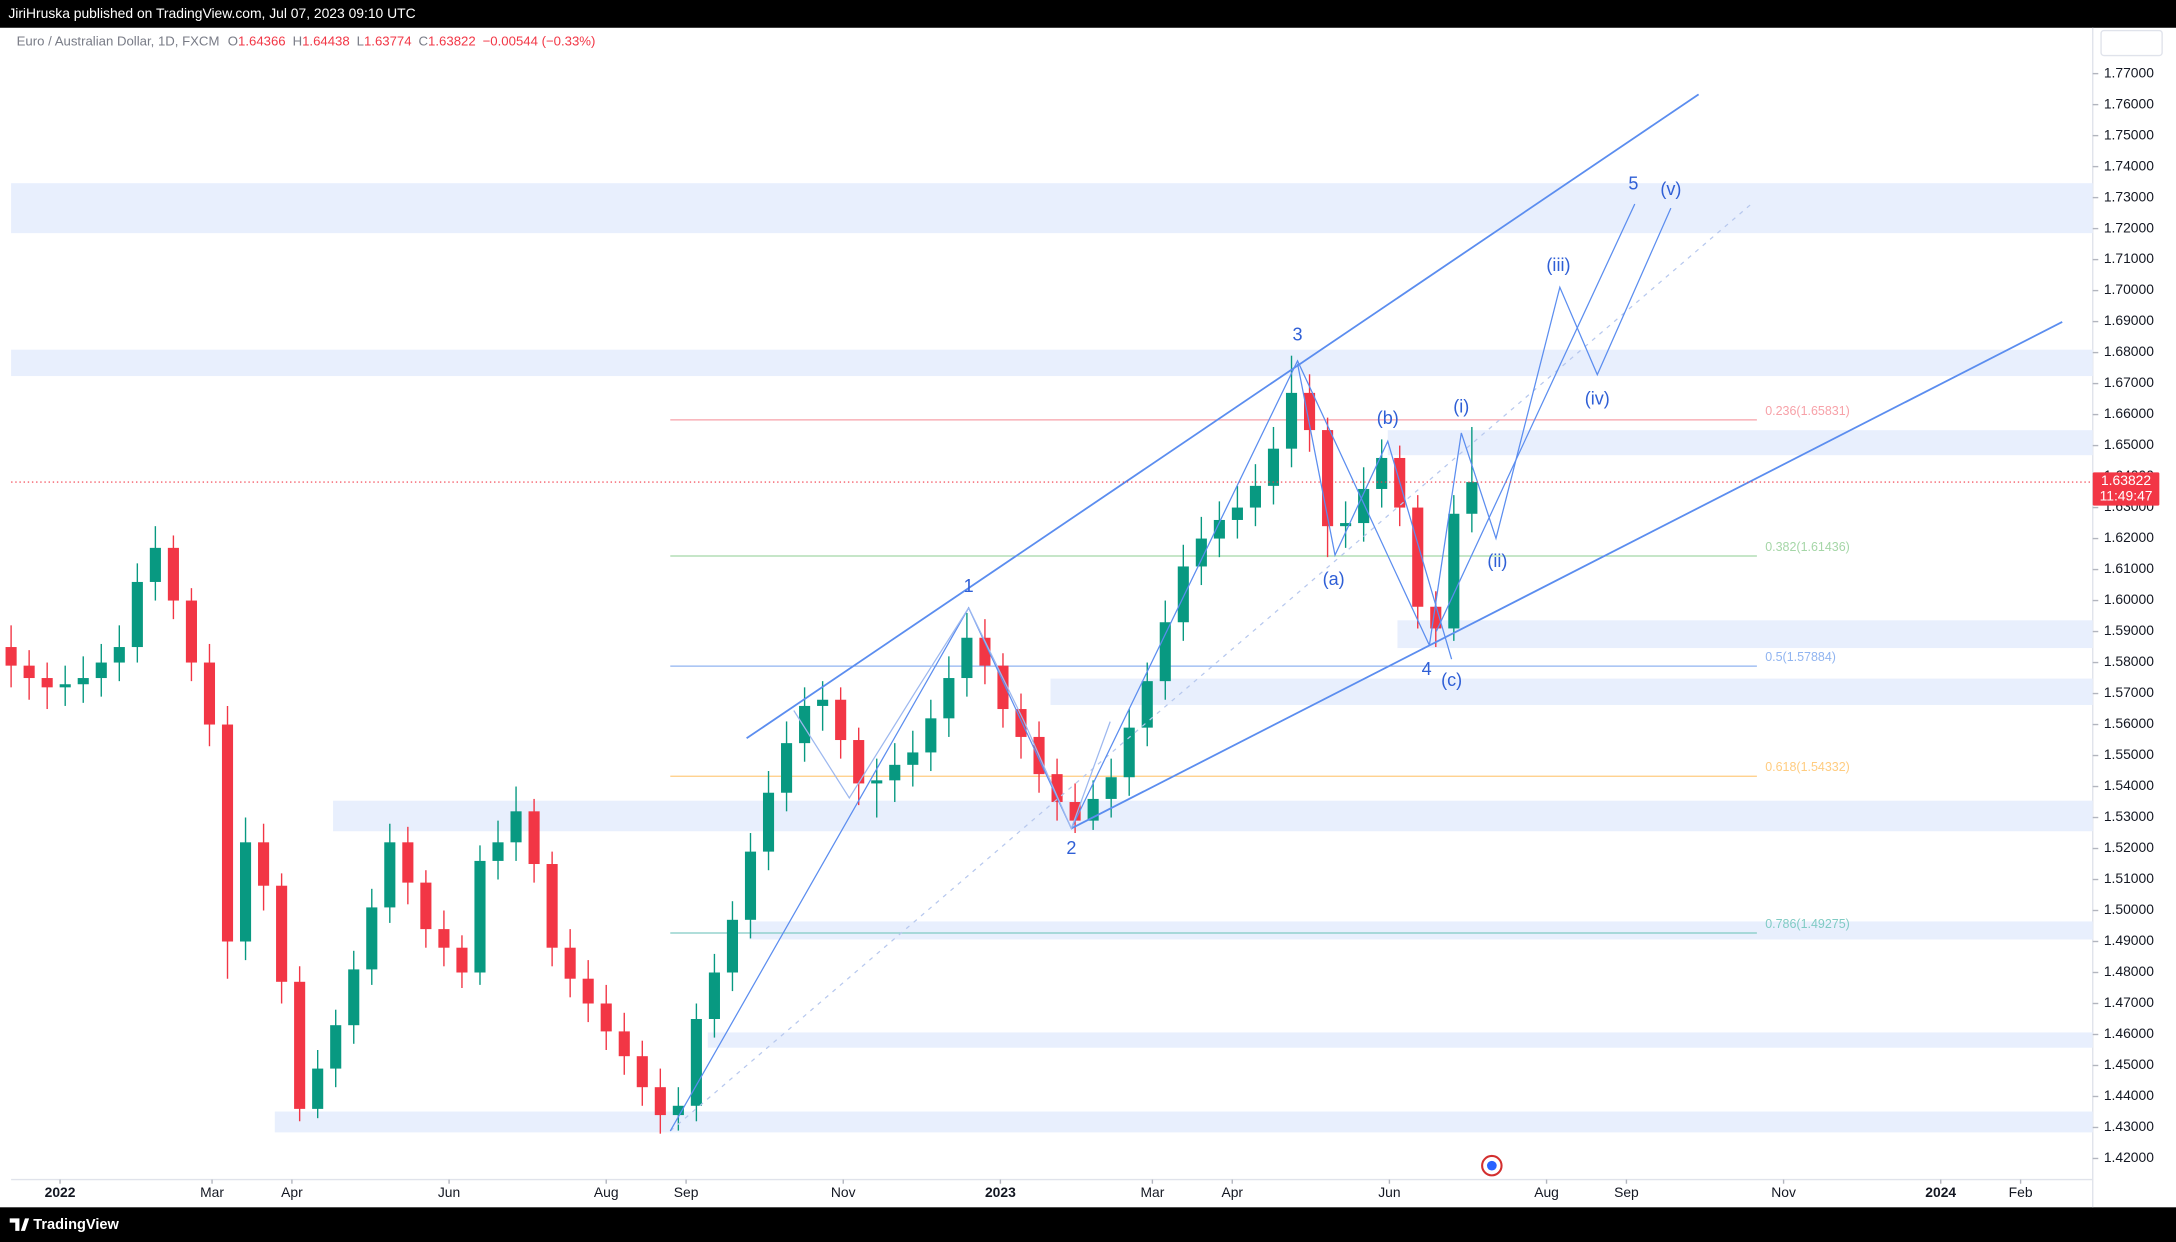  I want to click on ohlc-value: 1.64438, so click(326, 41).